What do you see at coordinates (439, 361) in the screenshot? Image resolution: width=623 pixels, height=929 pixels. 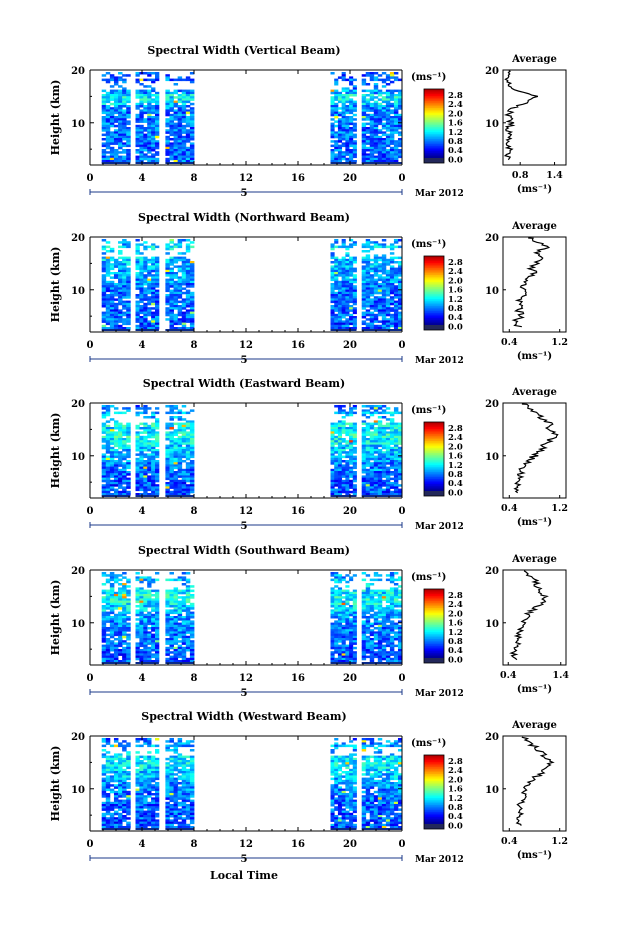 I see `date-label: Mar 2012` at bounding box center [439, 361].